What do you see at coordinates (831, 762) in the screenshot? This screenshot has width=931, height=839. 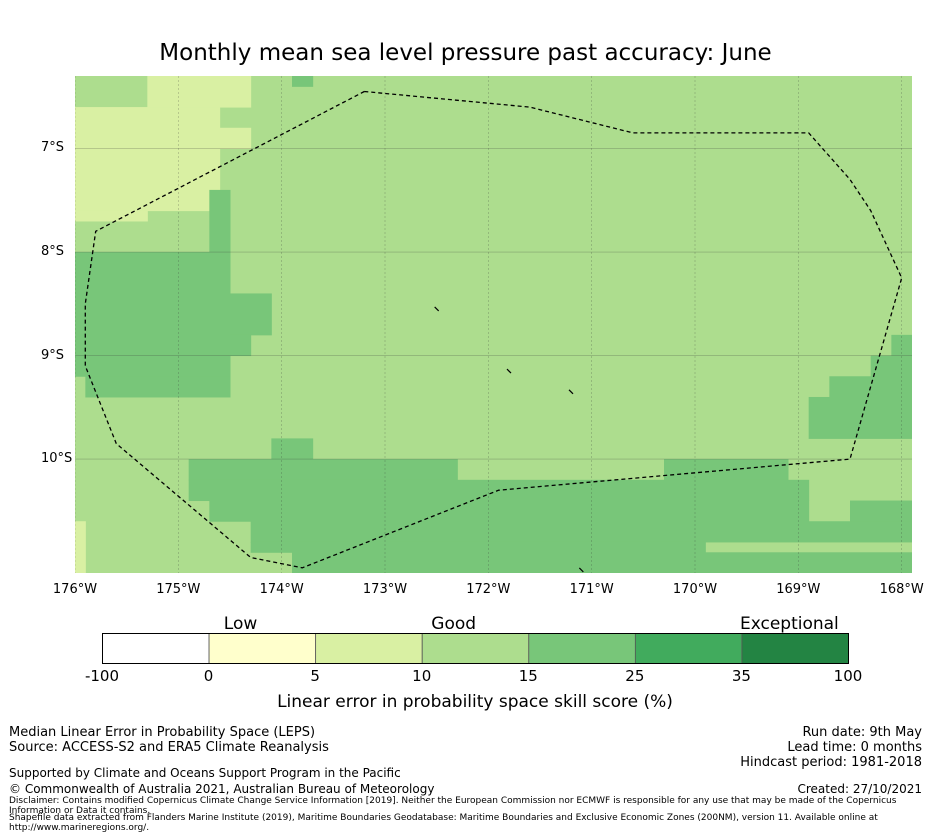 I see `hindcast-period: Hindcast period: 1981-2018` at bounding box center [831, 762].